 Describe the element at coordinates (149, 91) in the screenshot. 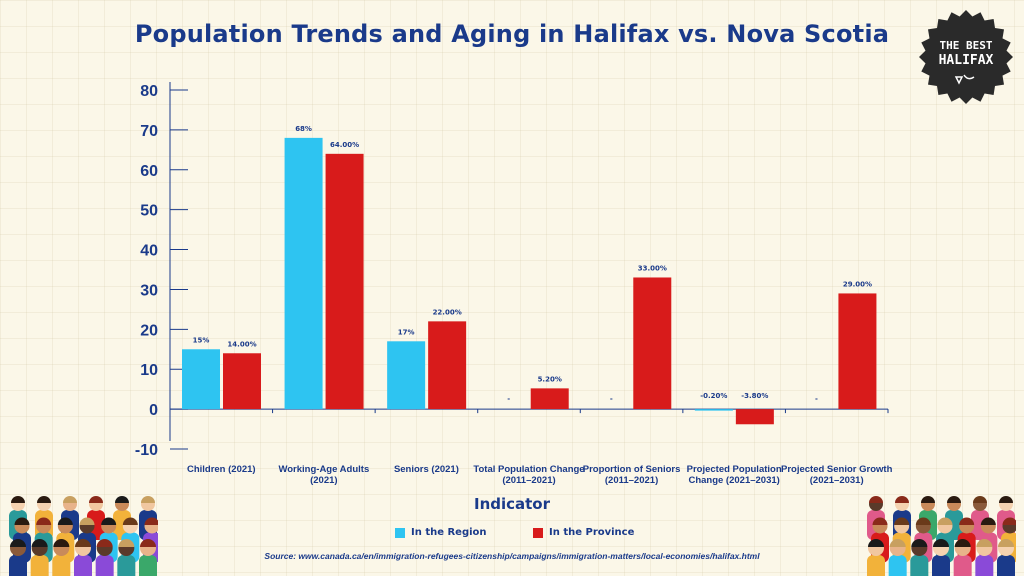

I see `y-tick-label: 80` at that location.